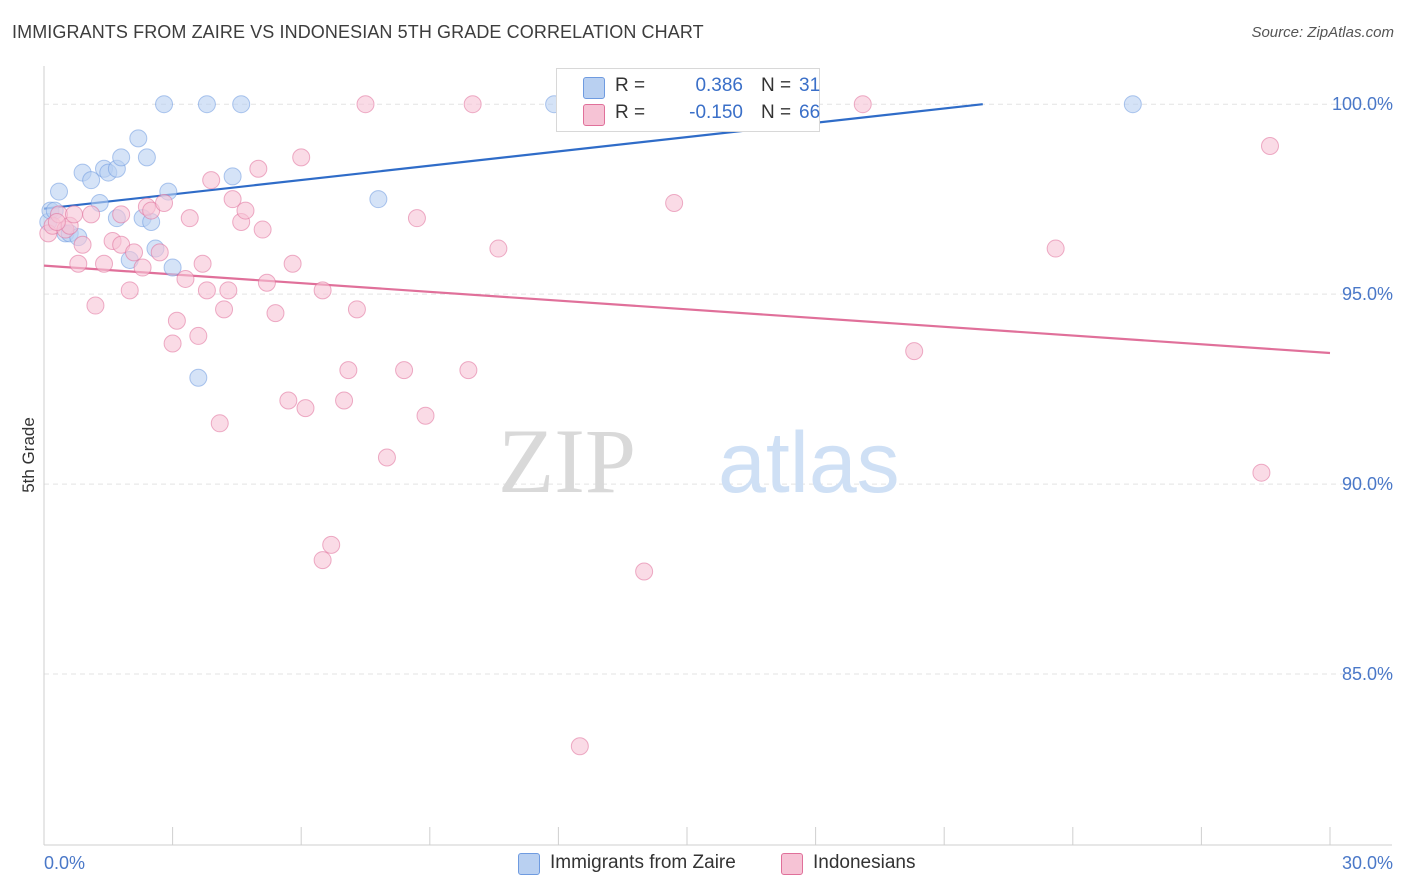  What do you see at coordinates (809, 463) in the screenshot?
I see `watermark-atlas: atlas` at bounding box center [809, 463].